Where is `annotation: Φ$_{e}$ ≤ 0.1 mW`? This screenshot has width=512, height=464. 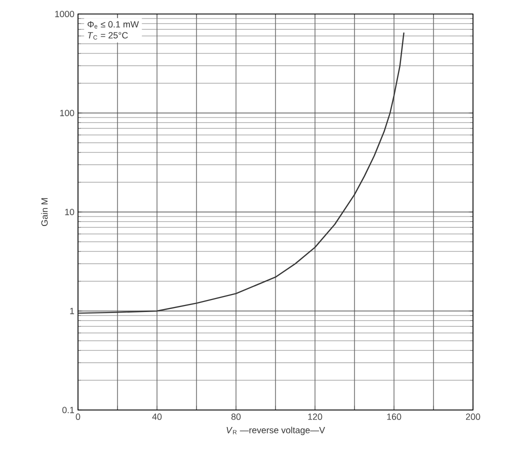 annotation: Φ$_{e}$ ≤ 0.1 mW is located at coordinates (113, 24).